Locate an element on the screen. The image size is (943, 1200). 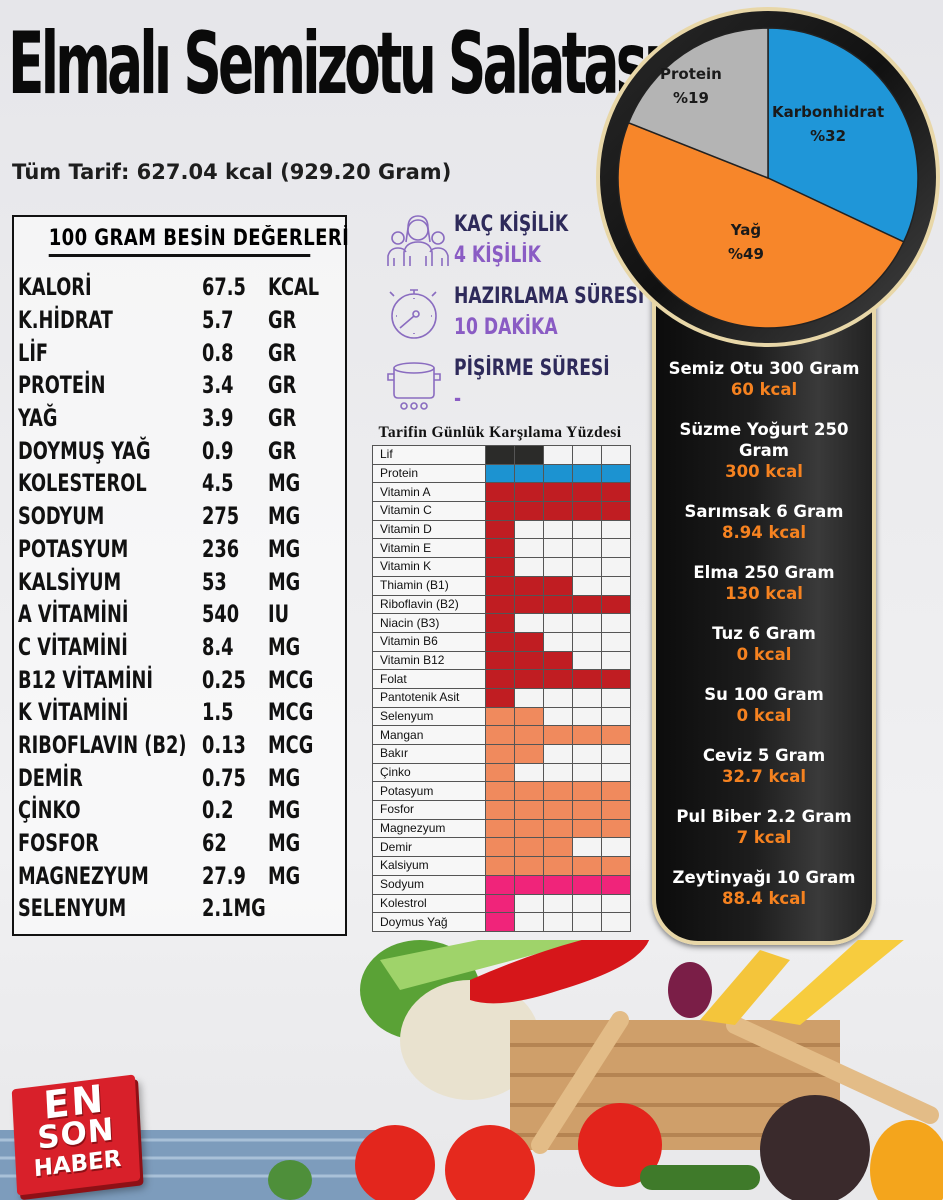
nutrition-value-text: 275 is located at coordinates (221, 516).